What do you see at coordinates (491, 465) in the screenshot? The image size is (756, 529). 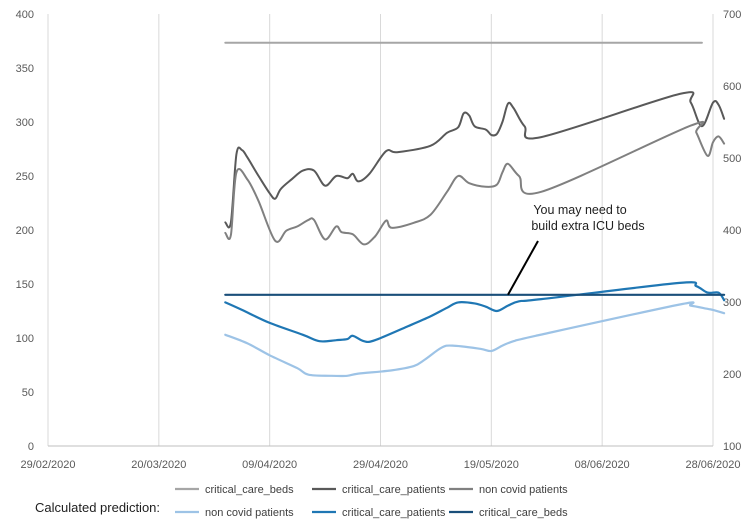 I see `x-tick-label: 19/05/2020` at bounding box center [491, 465].